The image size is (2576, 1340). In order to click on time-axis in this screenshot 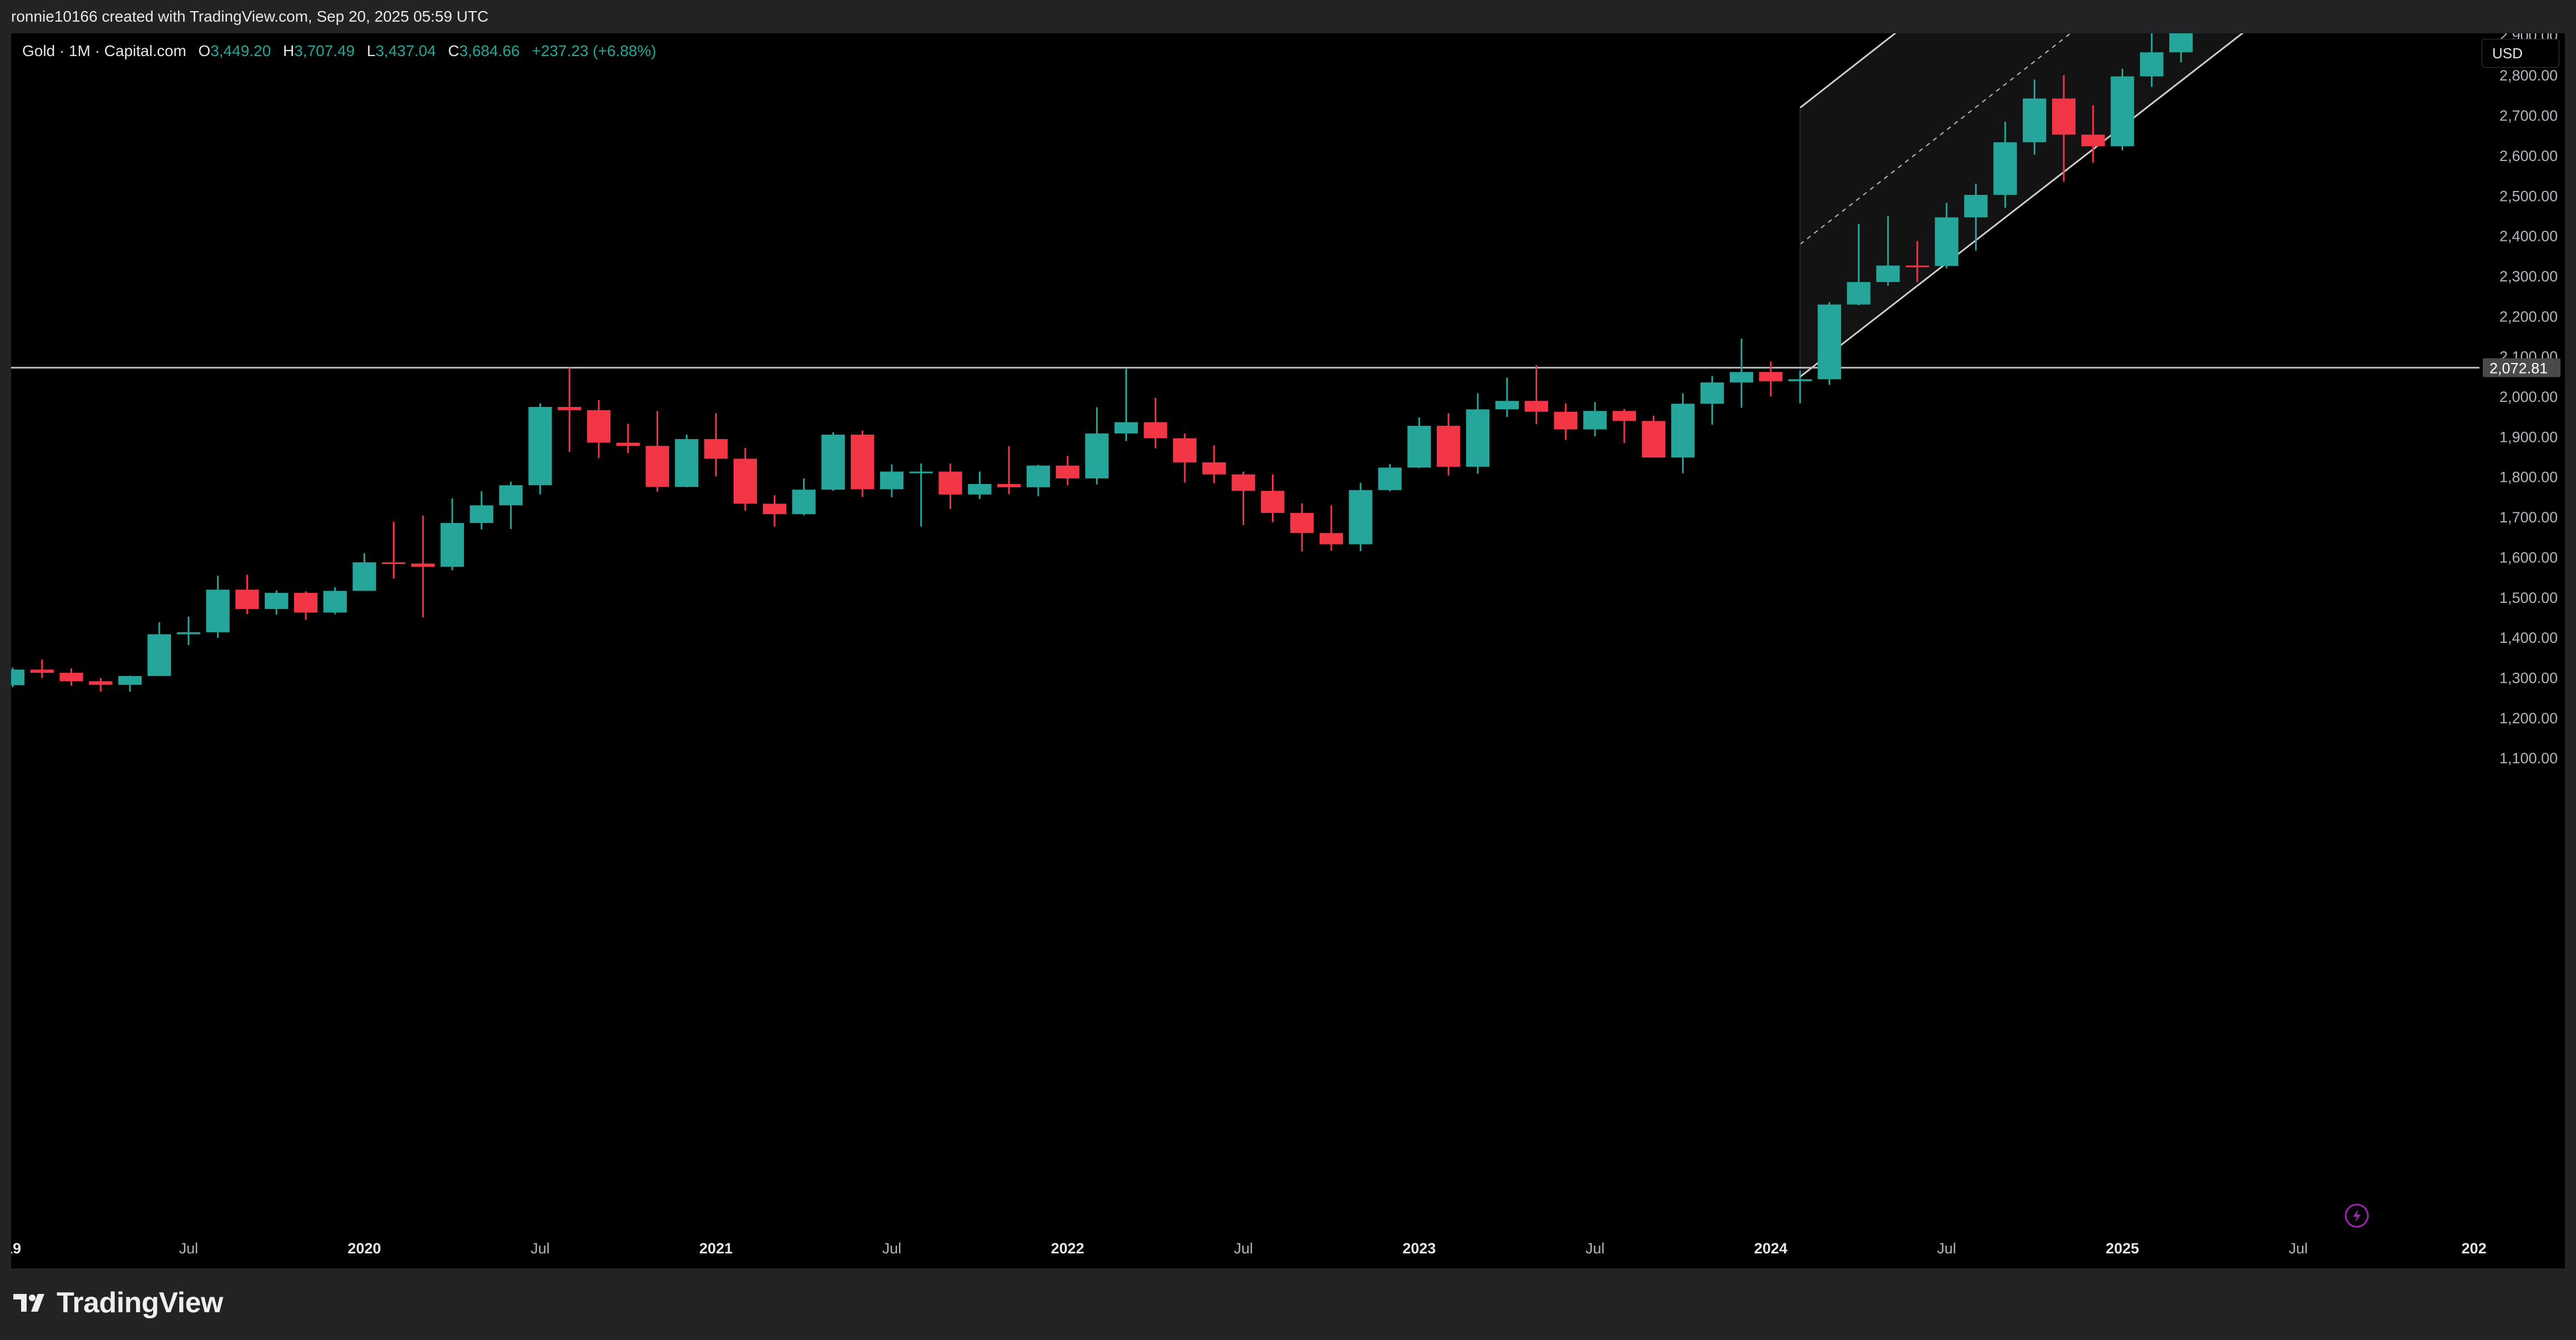, I will do `click(1245, 1244)`.